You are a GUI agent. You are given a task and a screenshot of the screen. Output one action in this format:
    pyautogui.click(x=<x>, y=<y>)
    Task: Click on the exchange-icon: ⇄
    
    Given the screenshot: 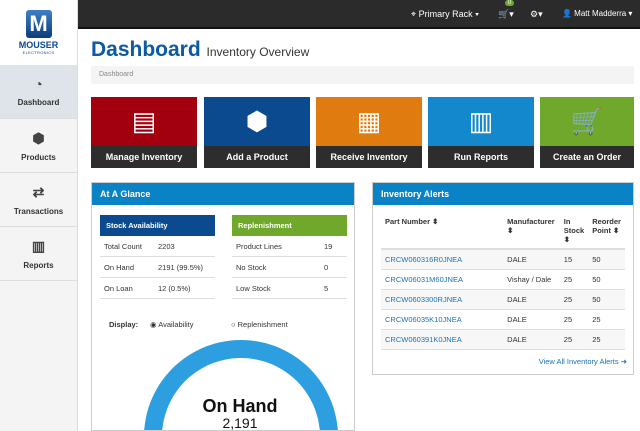 What is the action you would take?
    pyautogui.click(x=38, y=191)
    